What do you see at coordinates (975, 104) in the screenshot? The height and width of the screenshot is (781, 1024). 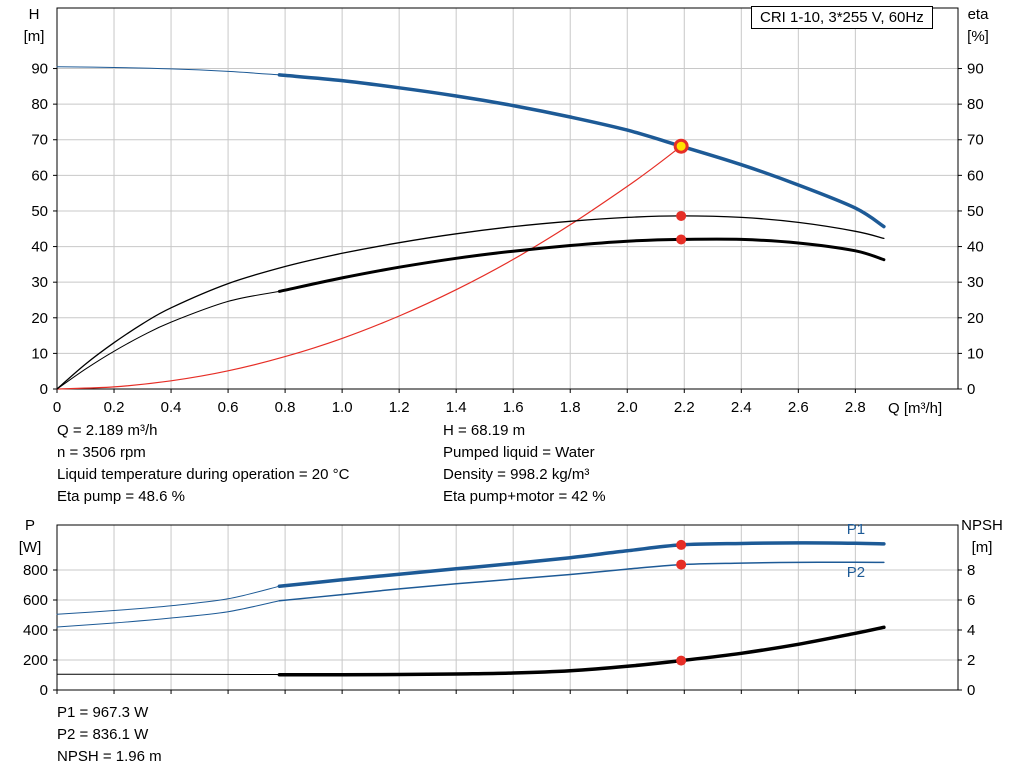 I see `y-tick-label-right: 80` at bounding box center [975, 104].